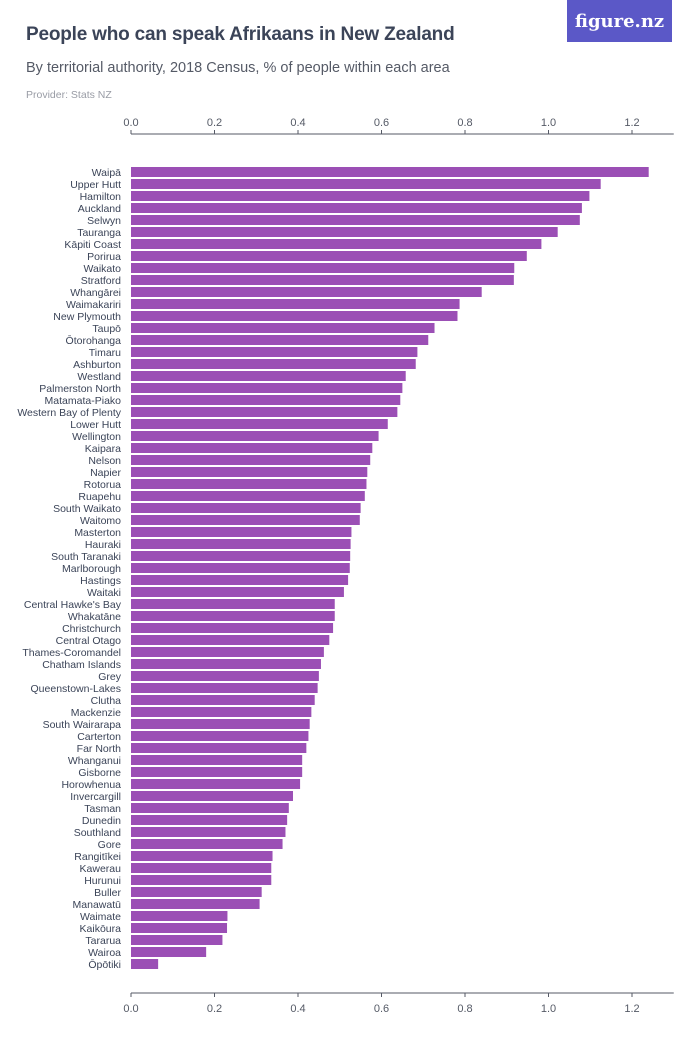  What do you see at coordinates (99, 377) in the screenshot?
I see `category-label: Westland` at bounding box center [99, 377].